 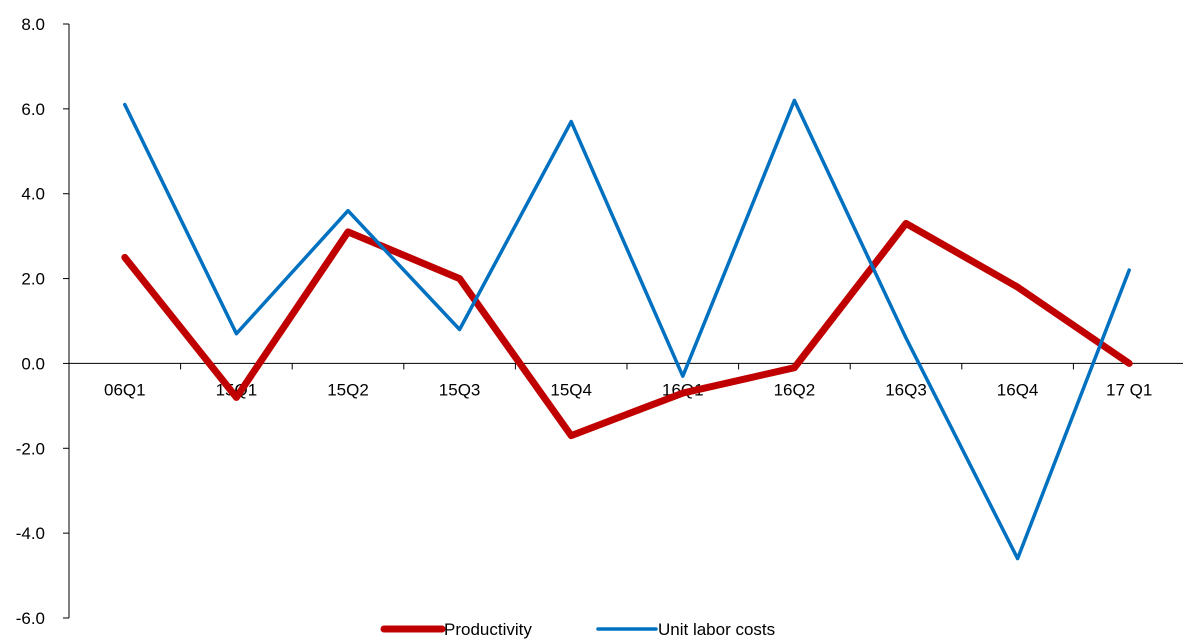 I want to click on x-tick-label: 16Q2, so click(x=795, y=389).